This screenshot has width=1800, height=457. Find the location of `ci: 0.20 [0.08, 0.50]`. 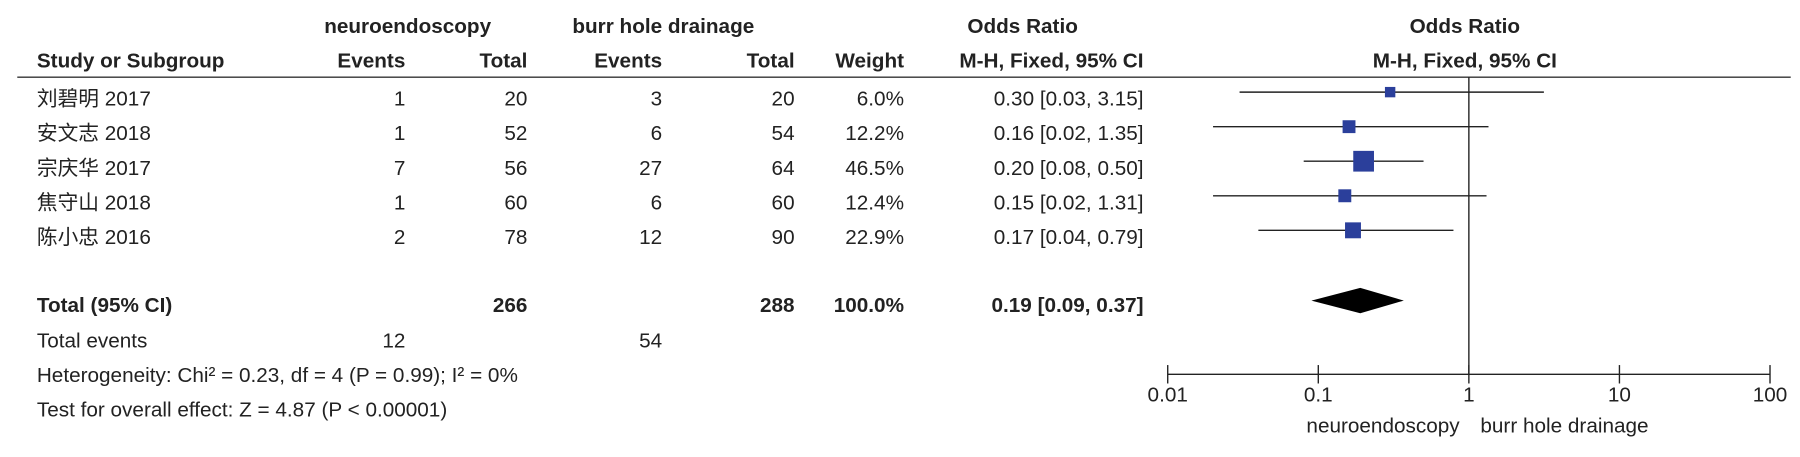

ci: 0.20 [0.08, 0.50] is located at coordinates (1069, 168).